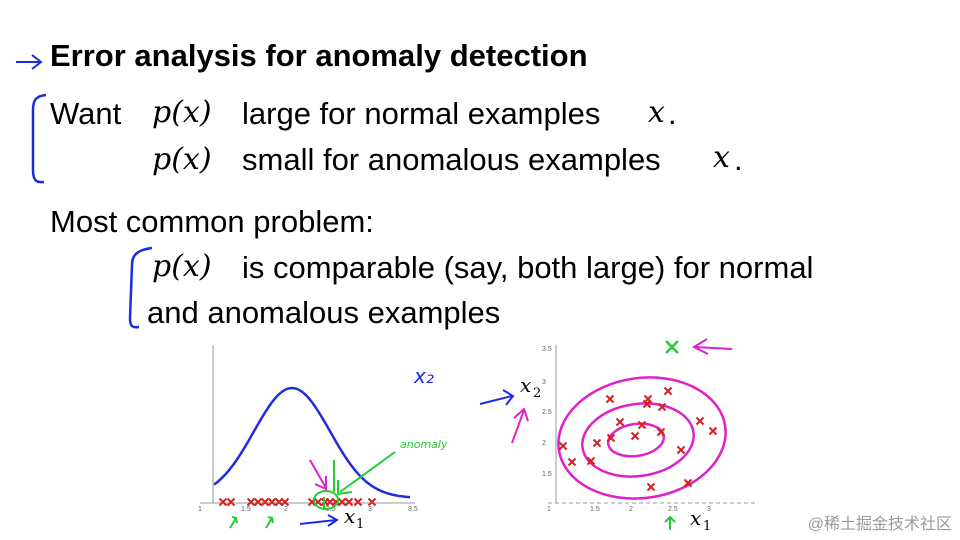  Describe the element at coordinates (451, 159) in the screenshot. I see `line2-text: small for anomalous examples` at that location.